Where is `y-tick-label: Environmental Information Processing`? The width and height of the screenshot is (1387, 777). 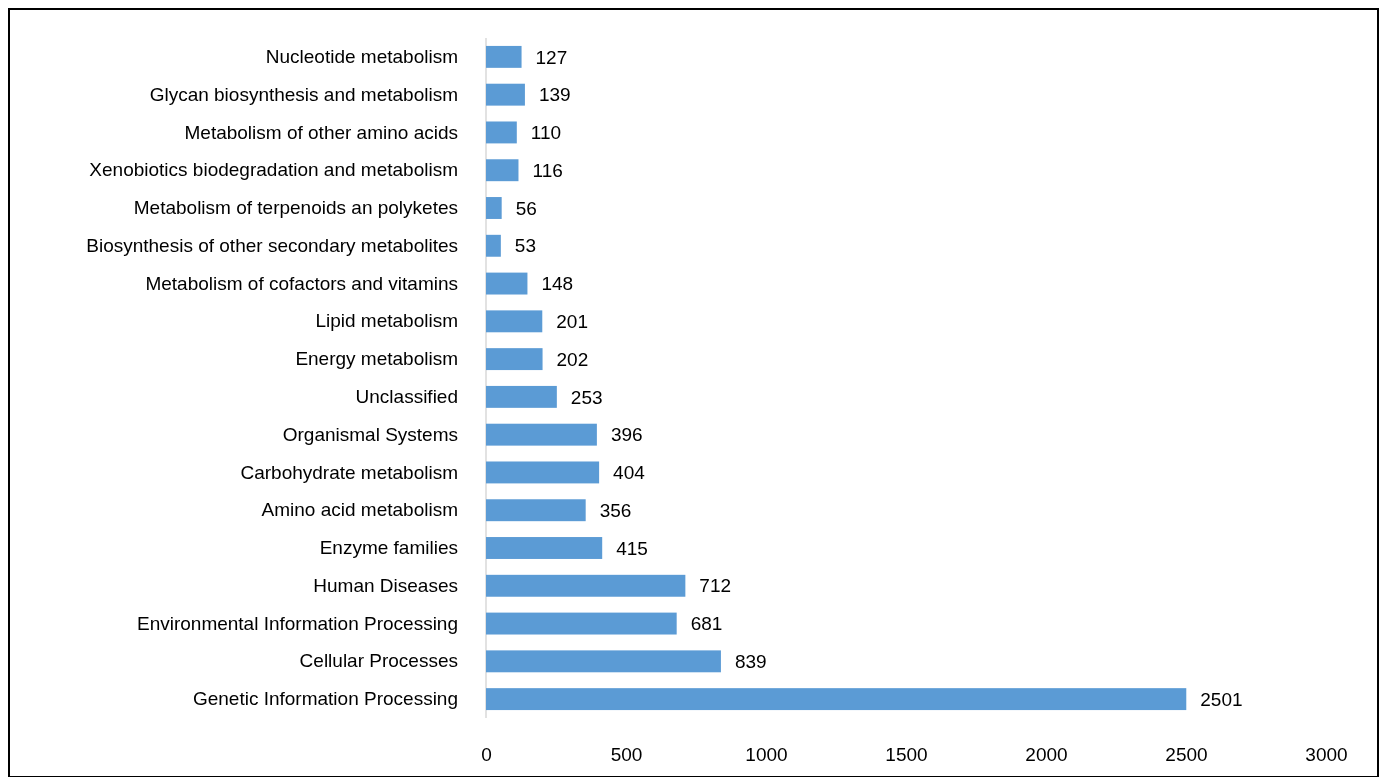
y-tick-label: Environmental Information Processing is located at coordinates (297, 623).